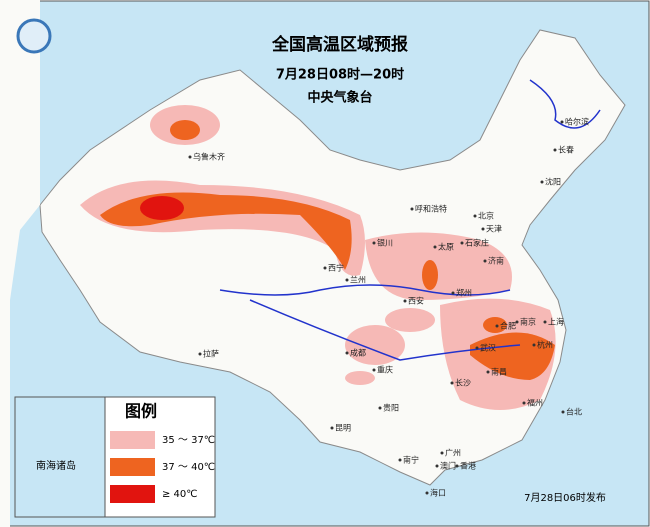 This screenshot has height=527, width=650. I want to click on inset-label: 南海诸岛, so click(56, 465).